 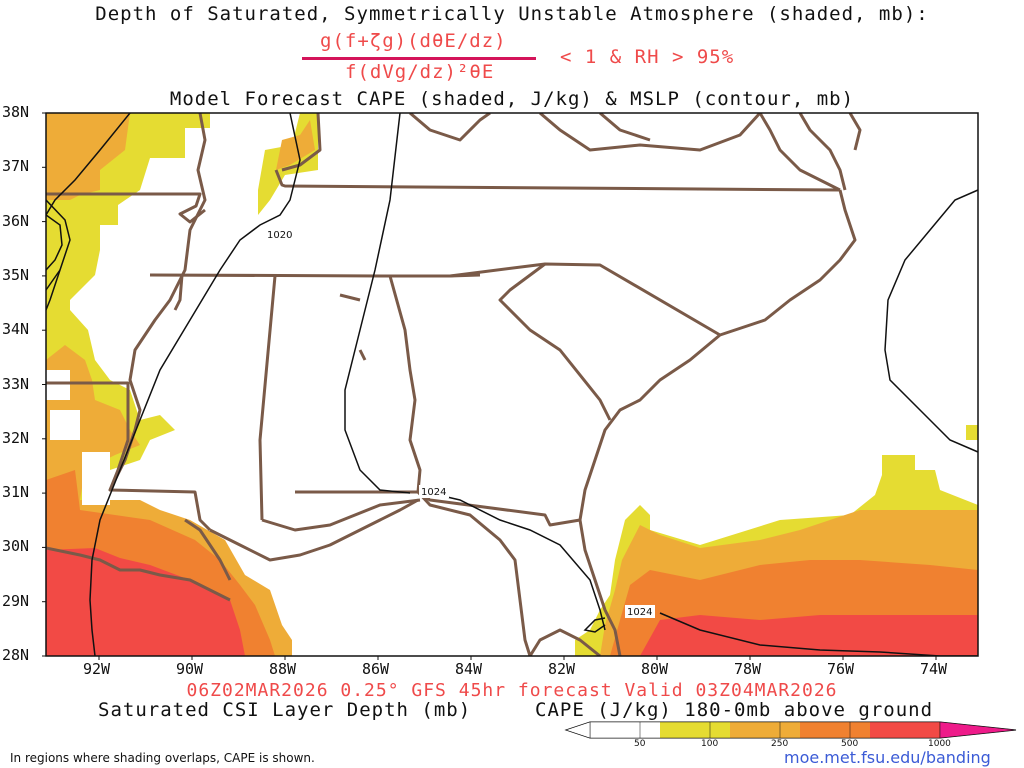 What do you see at coordinates (433, 492) in the screenshot?
I see `isobar-label-1024-gulf: 1024` at bounding box center [433, 492].